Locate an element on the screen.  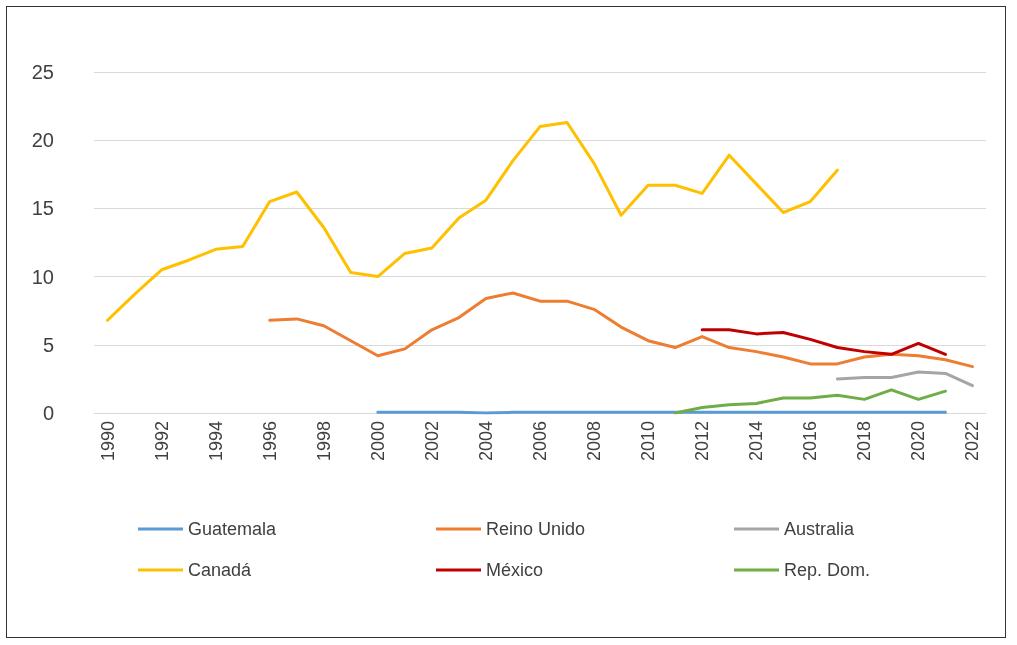
y-tick-label: 25 is located at coordinates (42, 72).